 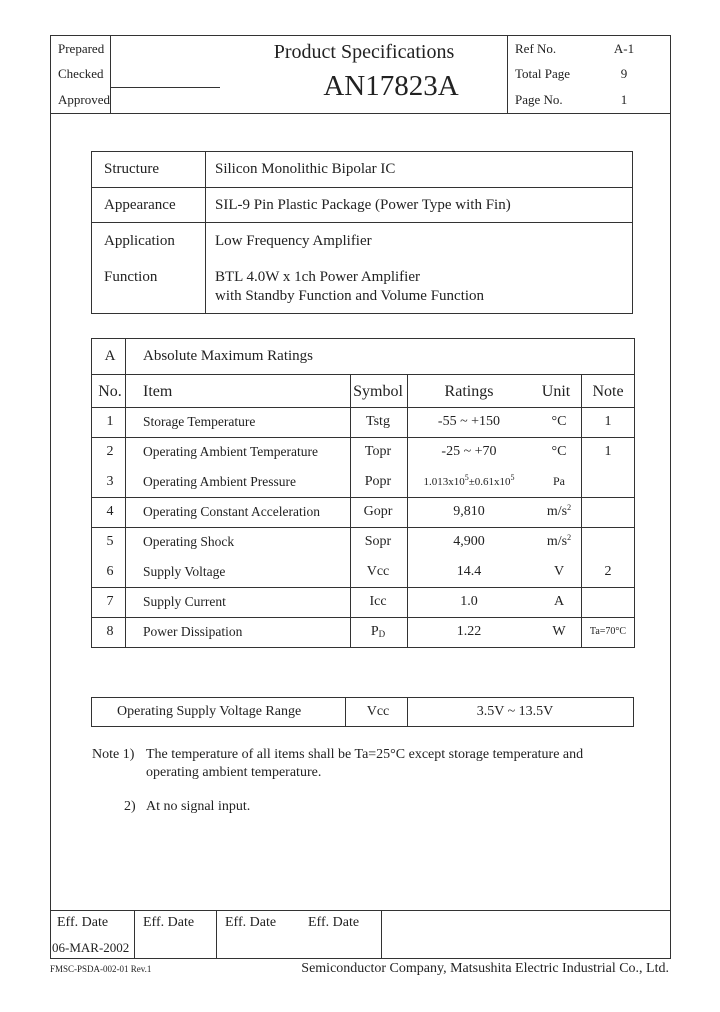 I want to click on function-value: BTL 4.0W x 1ch Power Amplifier, so click(x=317, y=277).